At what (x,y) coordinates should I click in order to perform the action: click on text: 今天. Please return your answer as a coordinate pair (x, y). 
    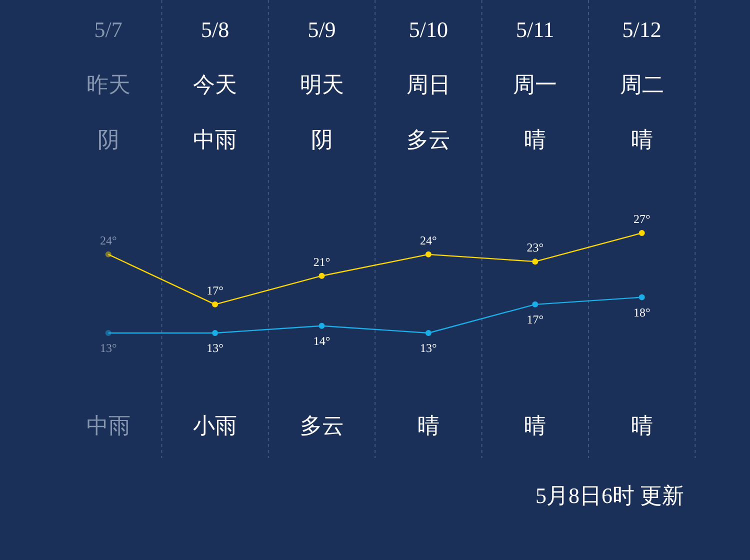
    Looking at the image, I should click on (215, 85).